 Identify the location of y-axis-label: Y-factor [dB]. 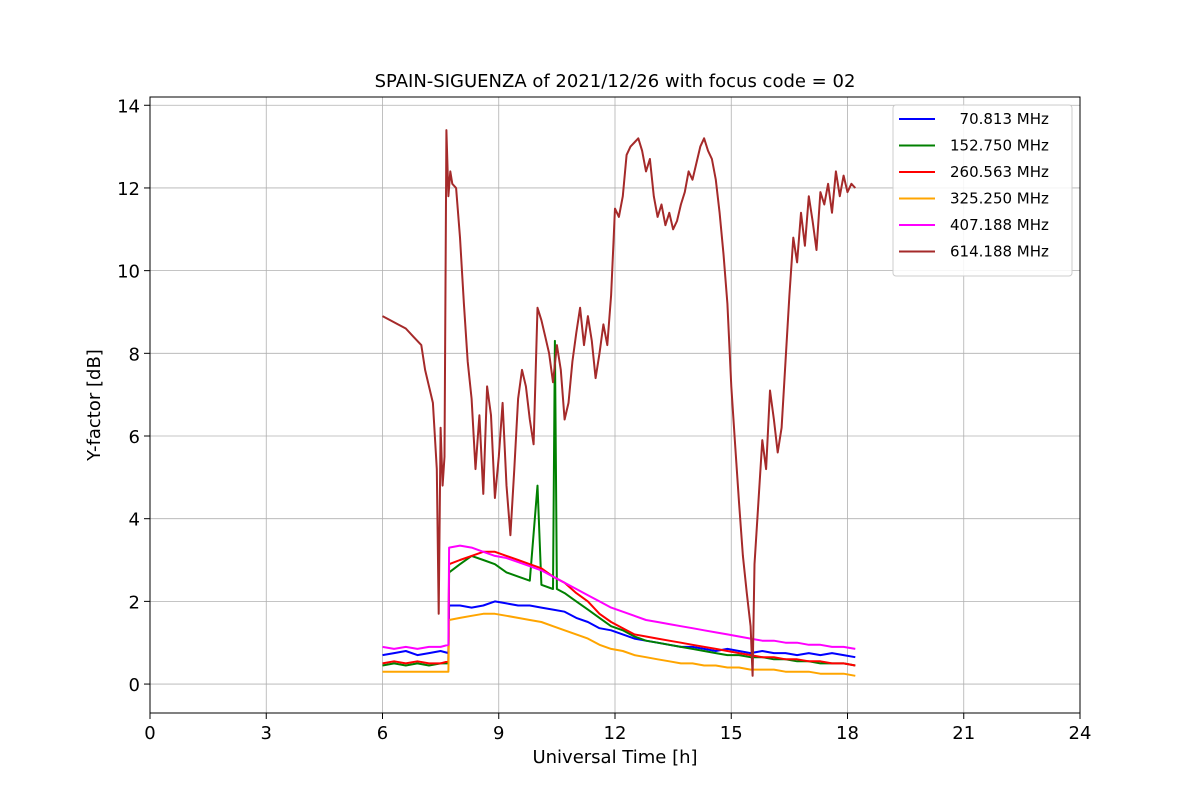
(94, 405).